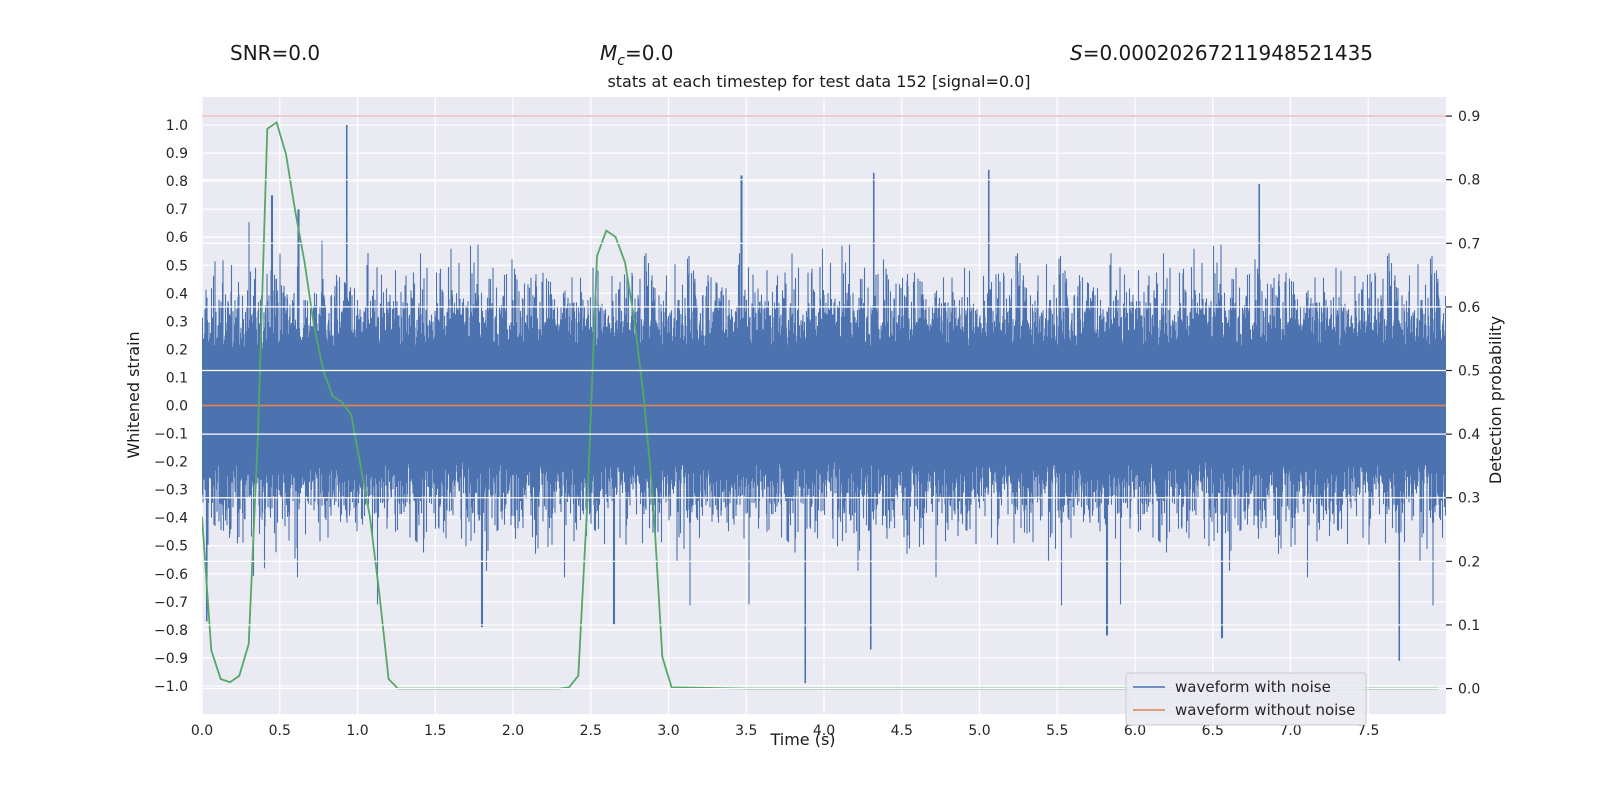 This screenshot has height=800, width=1600. Describe the element at coordinates (171, 463) in the screenshot. I see `y-tick-label: −0.2` at that location.